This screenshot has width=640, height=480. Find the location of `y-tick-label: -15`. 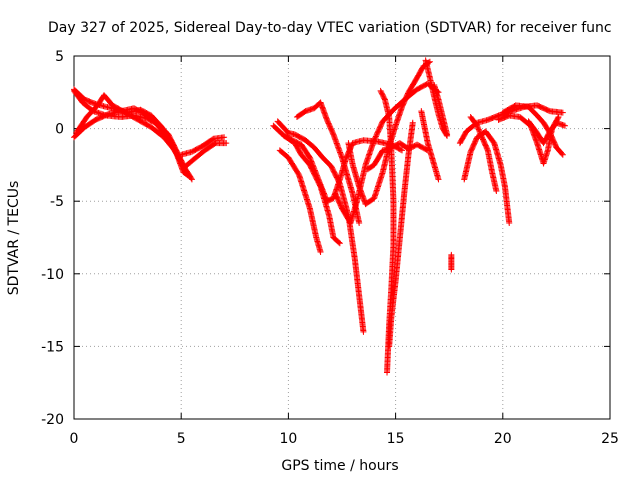

y-tick-label: -15 is located at coordinates (52, 347).